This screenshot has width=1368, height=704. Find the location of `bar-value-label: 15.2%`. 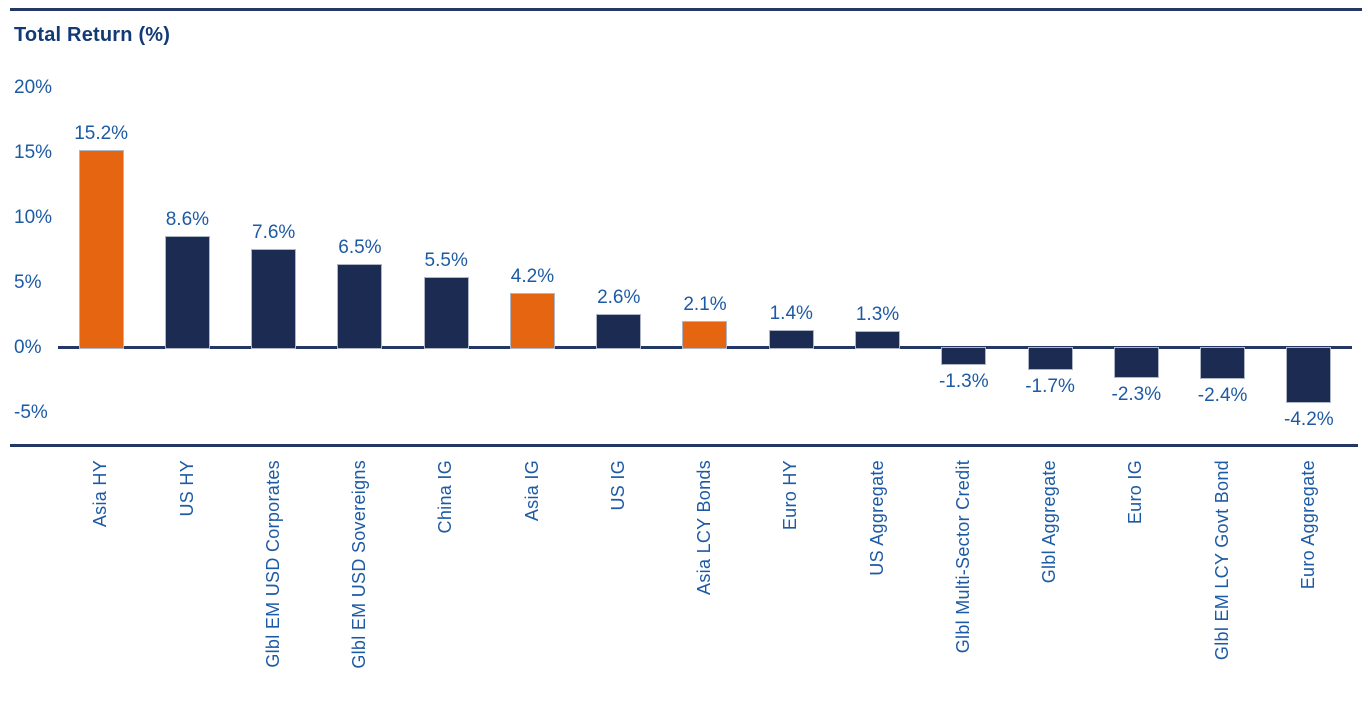

bar-value-label: 15.2% is located at coordinates (101, 134).